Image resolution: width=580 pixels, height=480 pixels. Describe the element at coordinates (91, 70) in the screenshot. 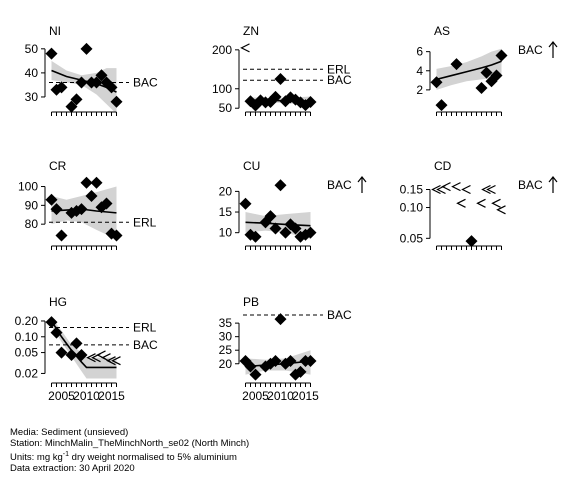

I see `panel-ni: NI BAC 30 40 50` at that location.